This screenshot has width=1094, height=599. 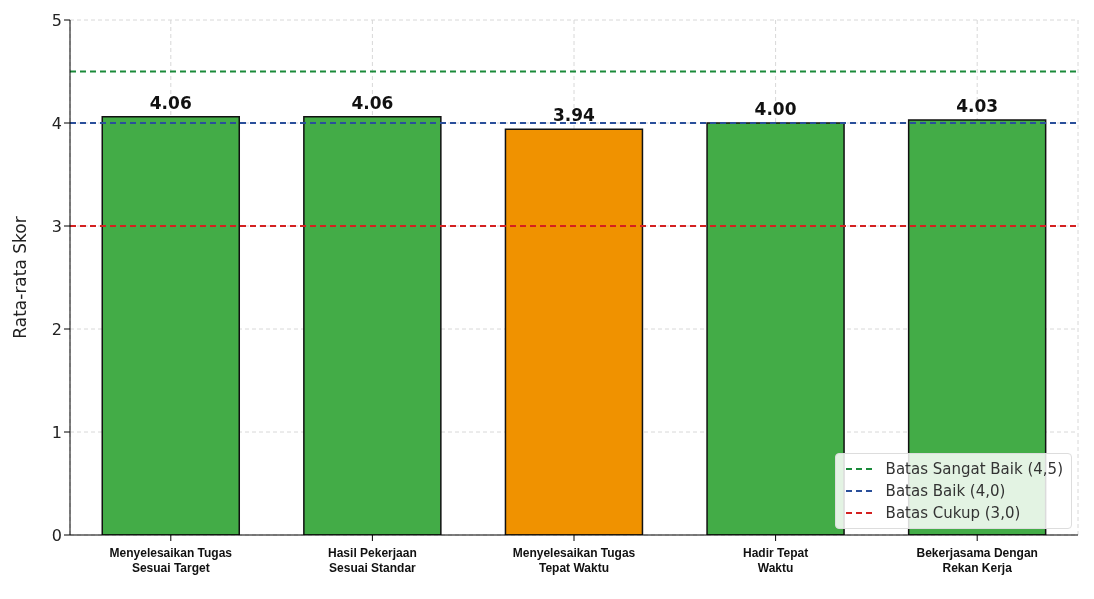 I want to click on y-tick-label: 3, so click(x=56, y=226).